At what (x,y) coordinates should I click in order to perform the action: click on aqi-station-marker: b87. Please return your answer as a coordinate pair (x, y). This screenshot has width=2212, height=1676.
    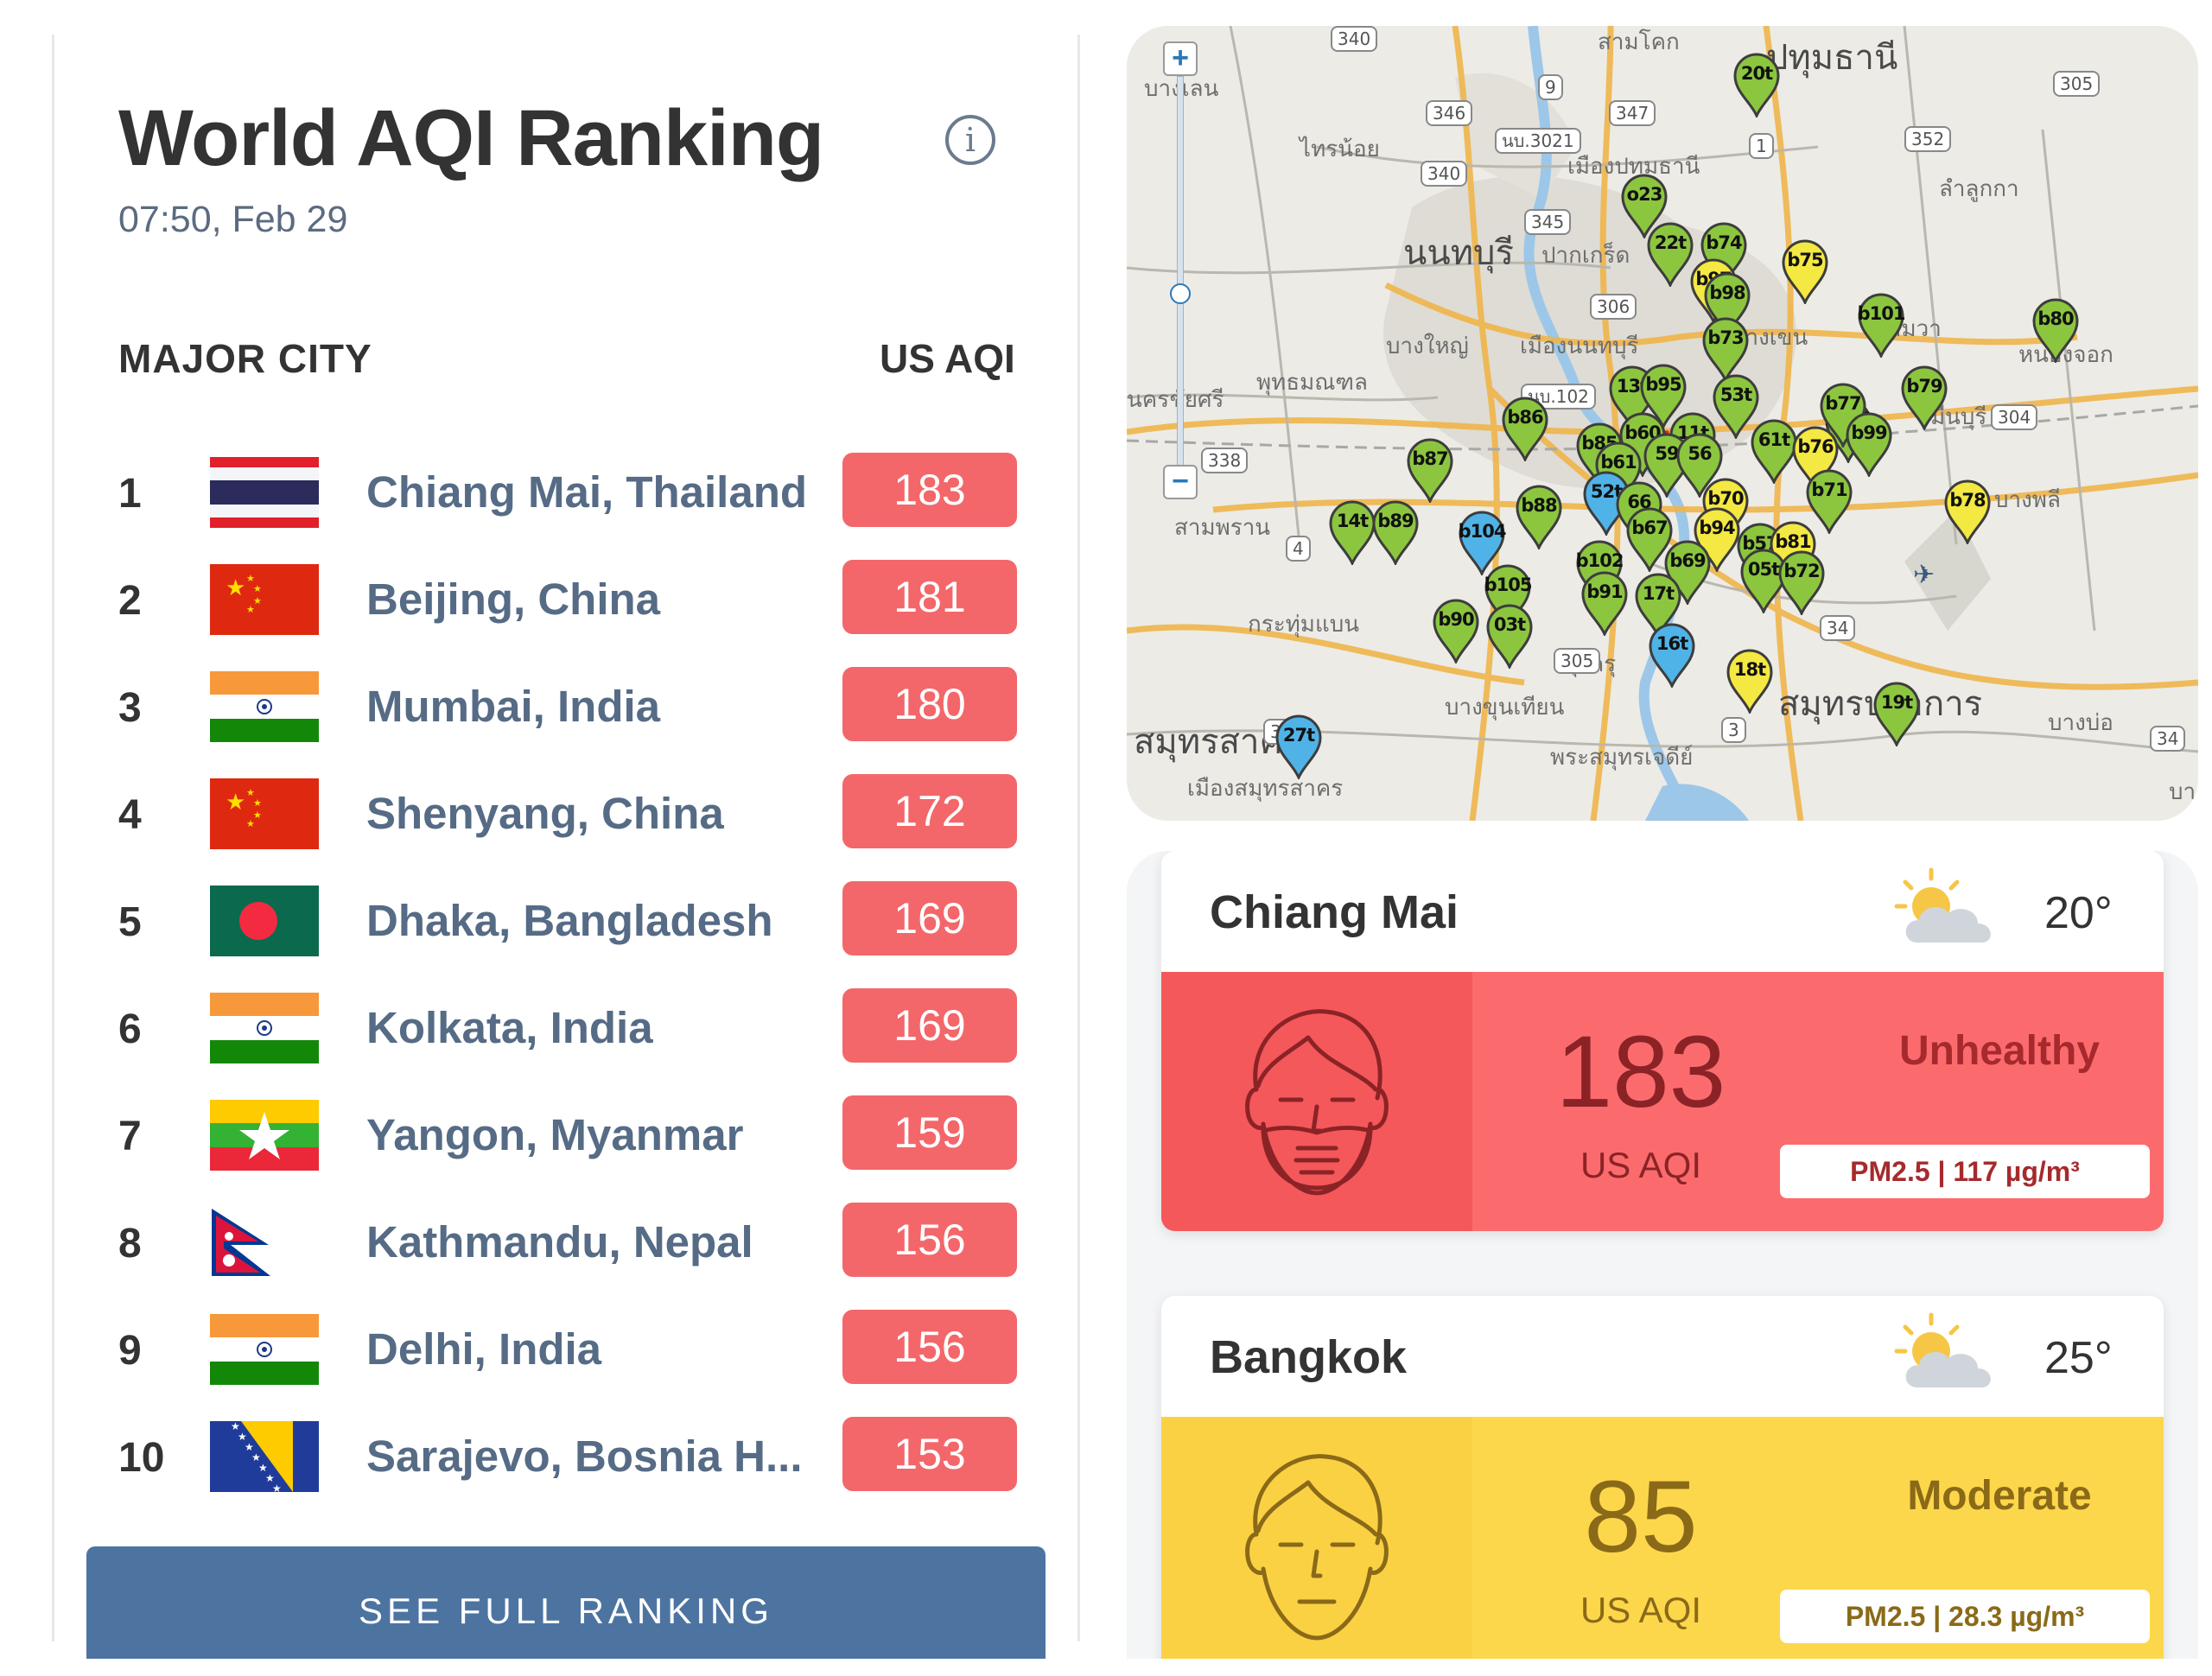
    Looking at the image, I should click on (1430, 470).